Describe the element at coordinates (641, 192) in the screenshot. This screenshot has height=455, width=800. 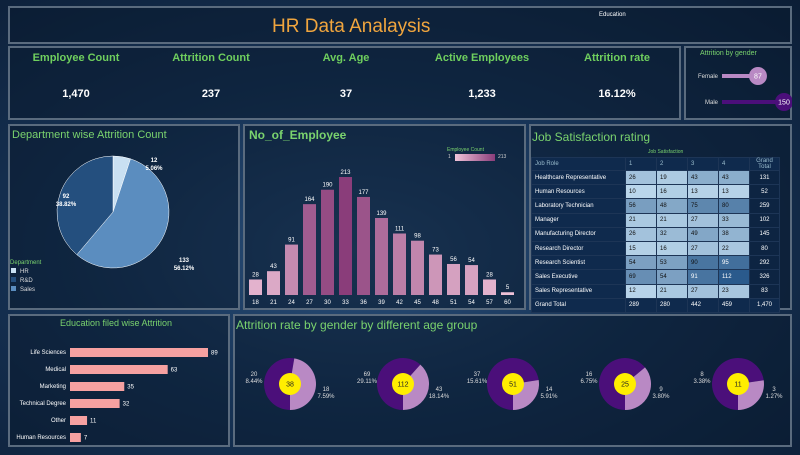
I see `table-cell: 10` at that location.